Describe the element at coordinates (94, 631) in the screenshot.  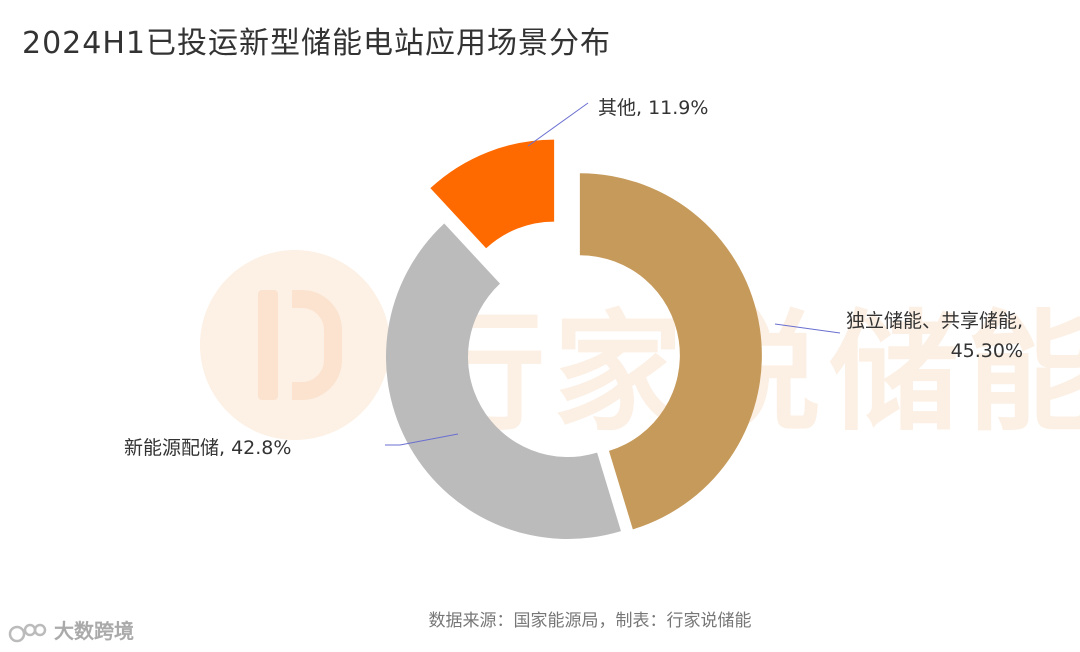
I see `brand-text: 大数跨境` at that location.